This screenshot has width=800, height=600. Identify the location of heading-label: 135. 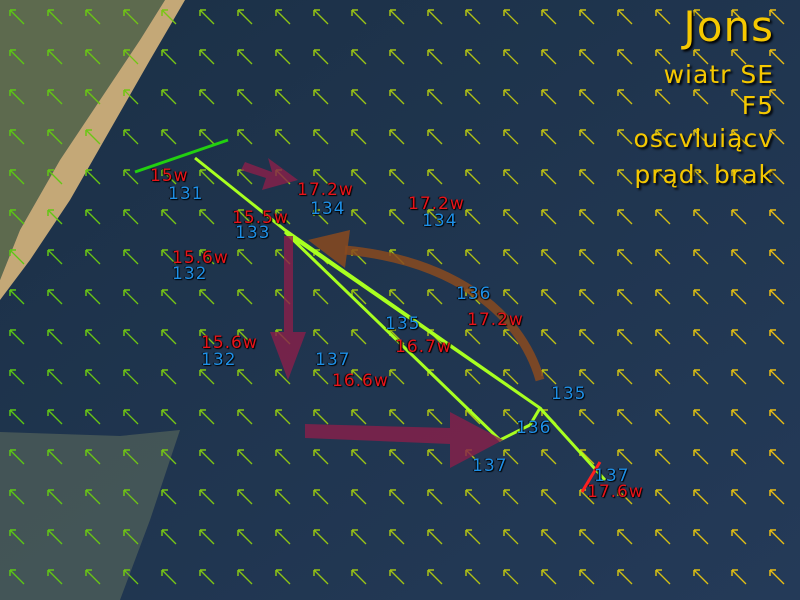
(403, 324).